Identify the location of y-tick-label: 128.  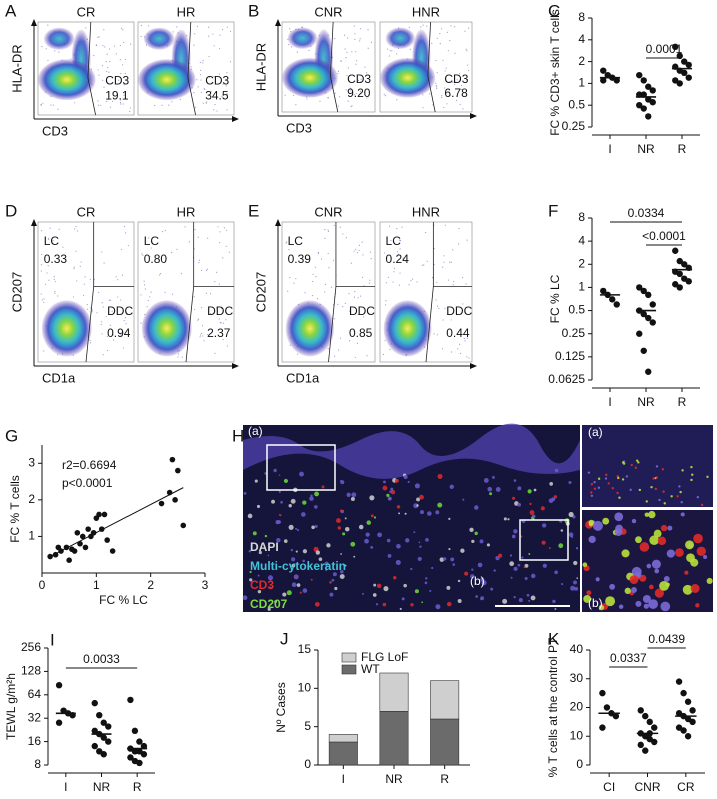
(31, 671).